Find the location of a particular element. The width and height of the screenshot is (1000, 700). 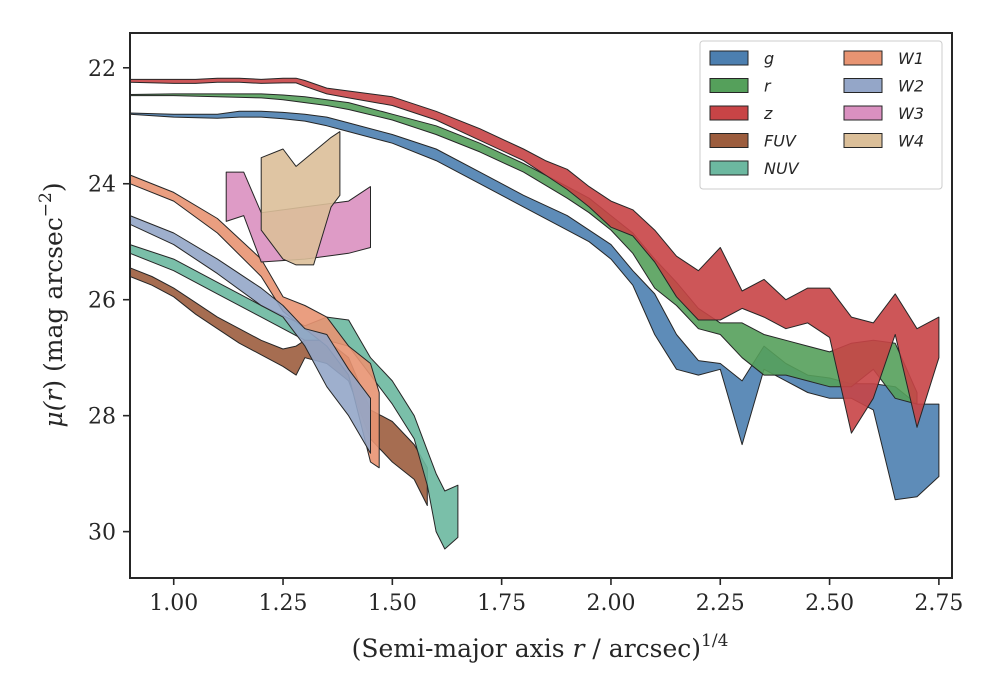

x-tick-label: 2.00 is located at coordinates (610, 603).